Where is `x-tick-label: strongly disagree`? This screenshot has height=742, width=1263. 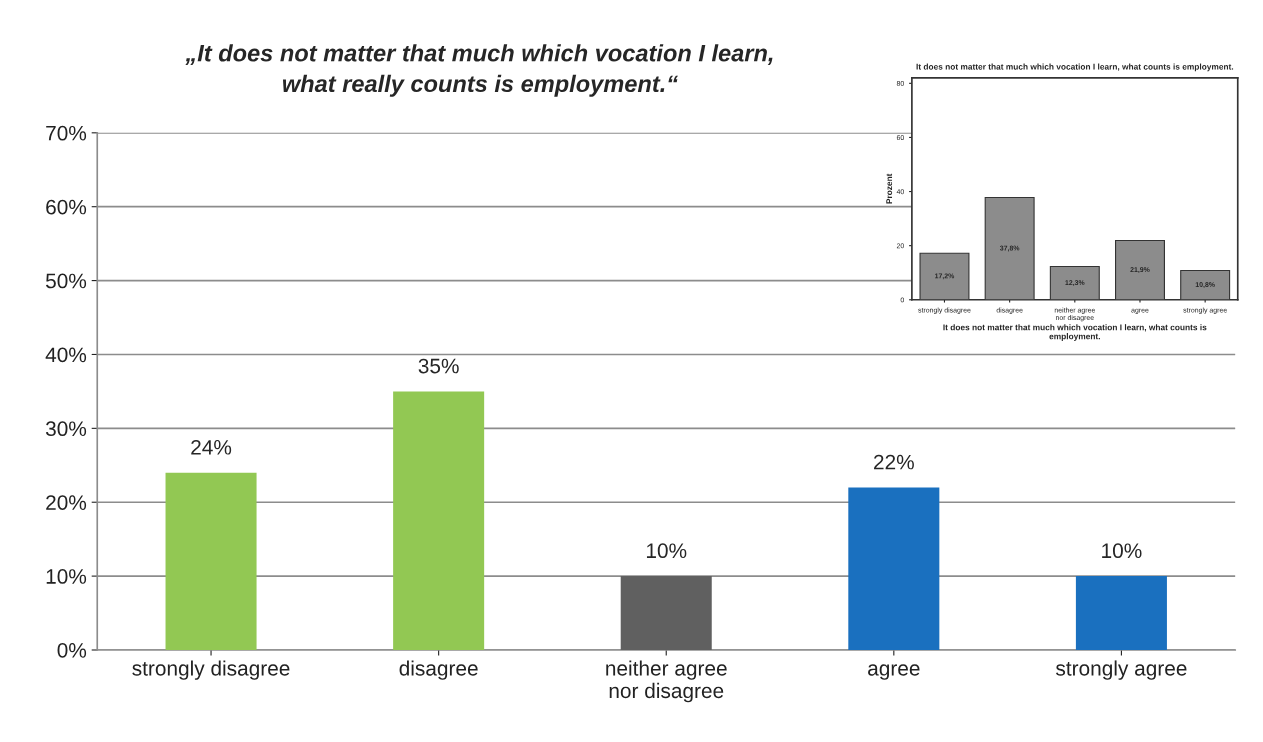 x-tick-label: strongly disagree is located at coordinates (211, 670).